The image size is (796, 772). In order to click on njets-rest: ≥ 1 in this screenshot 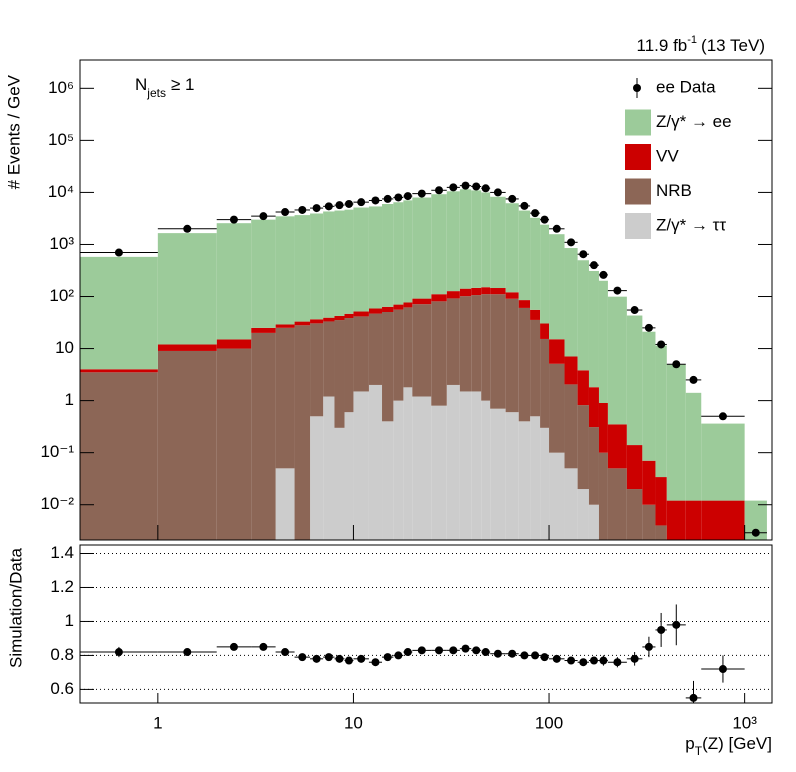, I will do `click(183, 84)`.